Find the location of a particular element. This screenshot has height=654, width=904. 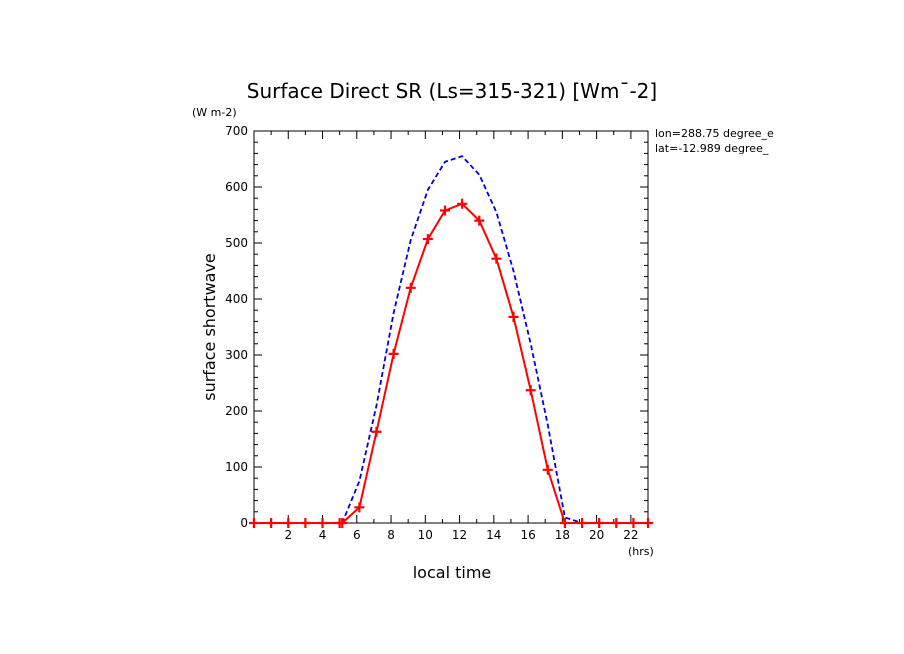

y-tick-label: 300 is located at coordinates (236, 355).